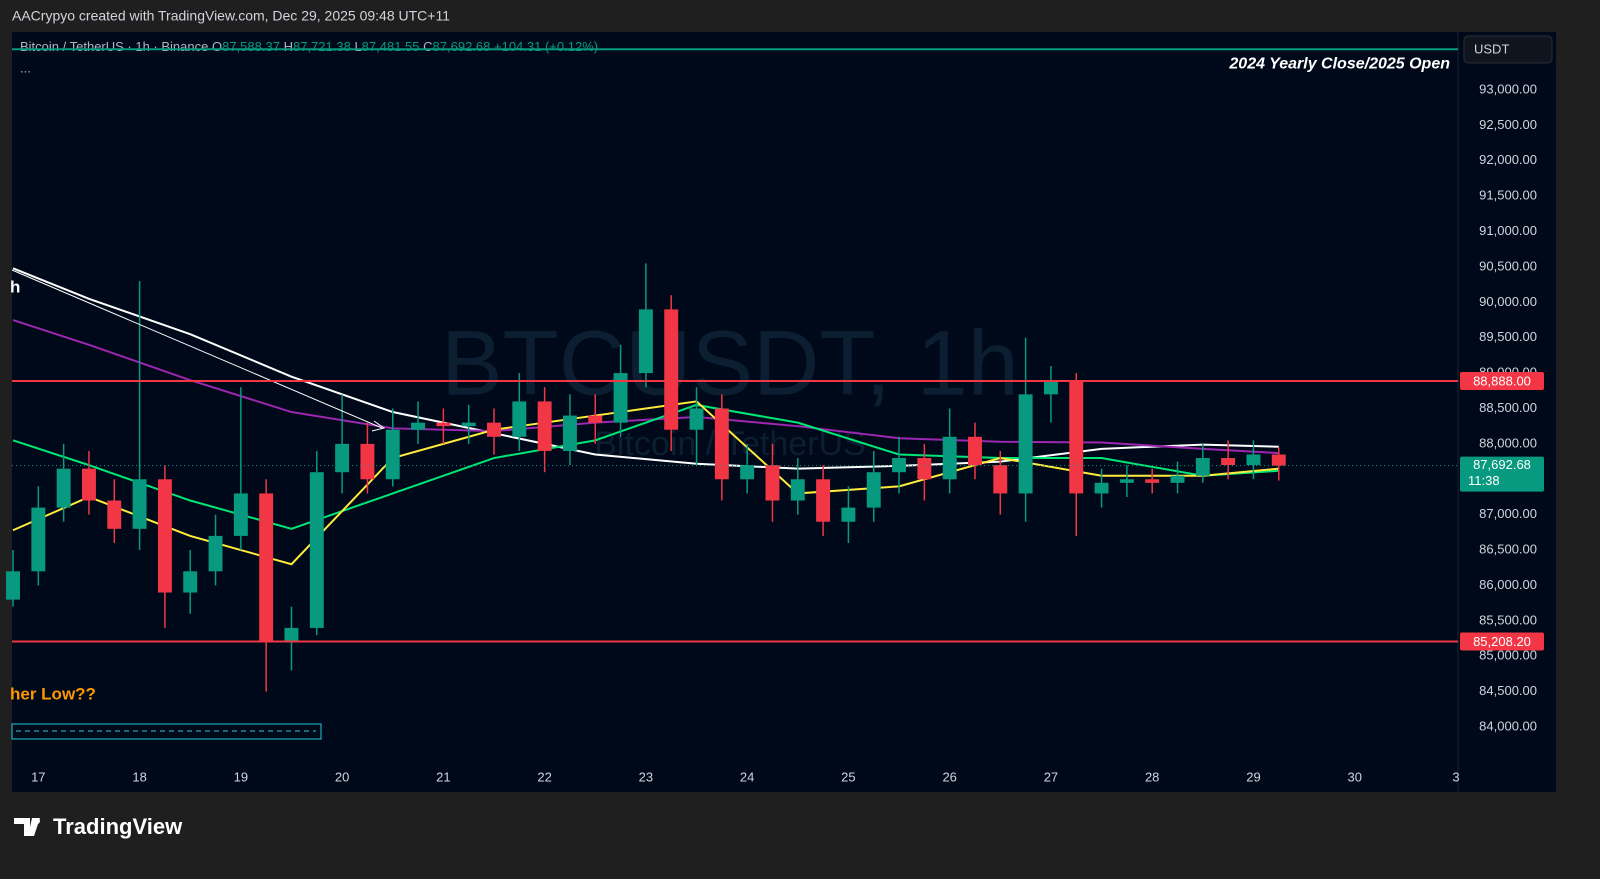  Describe the element at coordinates (1508, 584) in the screenshot. I see `y-tick-label: 86,000.00` at that location.